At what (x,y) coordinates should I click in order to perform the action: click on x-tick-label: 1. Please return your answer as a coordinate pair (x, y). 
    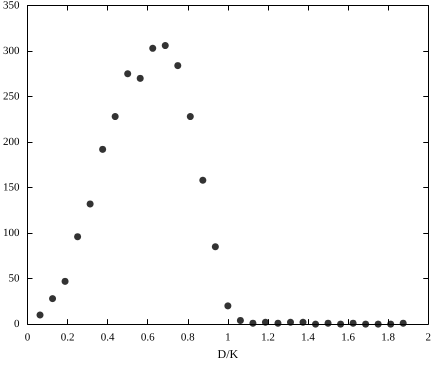
    Looking at the image, I should click on (228, 338).